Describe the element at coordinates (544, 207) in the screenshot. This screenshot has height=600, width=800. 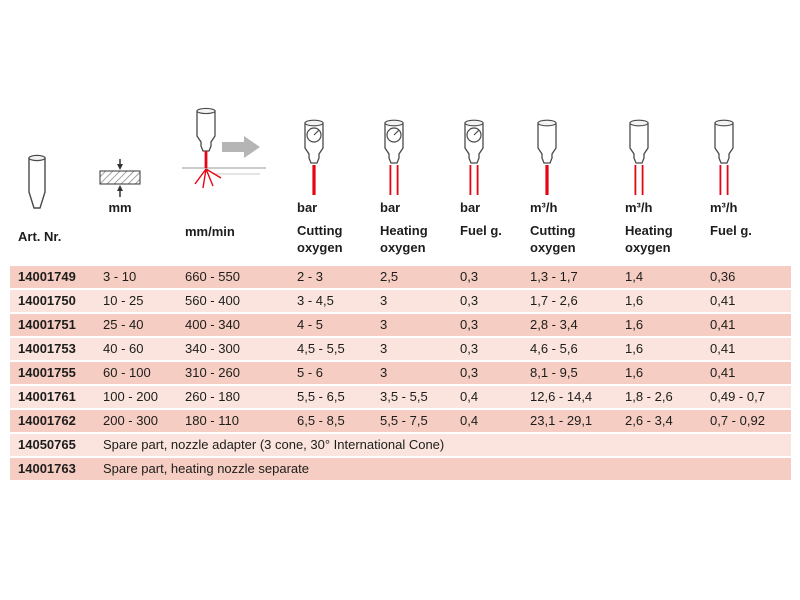
I see `unit-label-m3h-cutting: m³/h` at that location.